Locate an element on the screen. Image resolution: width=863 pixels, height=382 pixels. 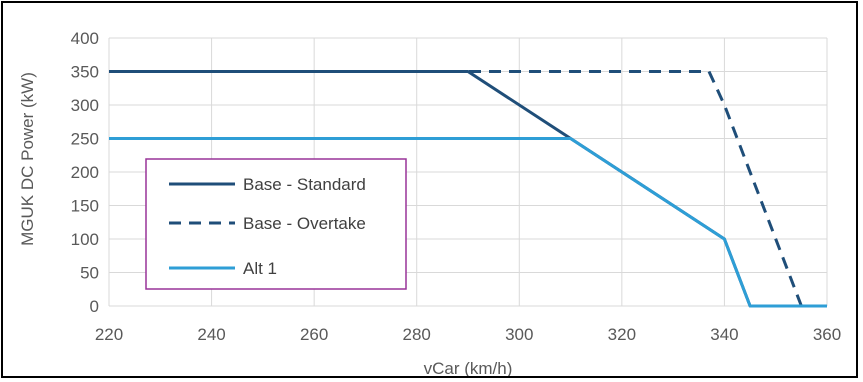
y-tick-label: 300 is located at coordinates (85, 105).